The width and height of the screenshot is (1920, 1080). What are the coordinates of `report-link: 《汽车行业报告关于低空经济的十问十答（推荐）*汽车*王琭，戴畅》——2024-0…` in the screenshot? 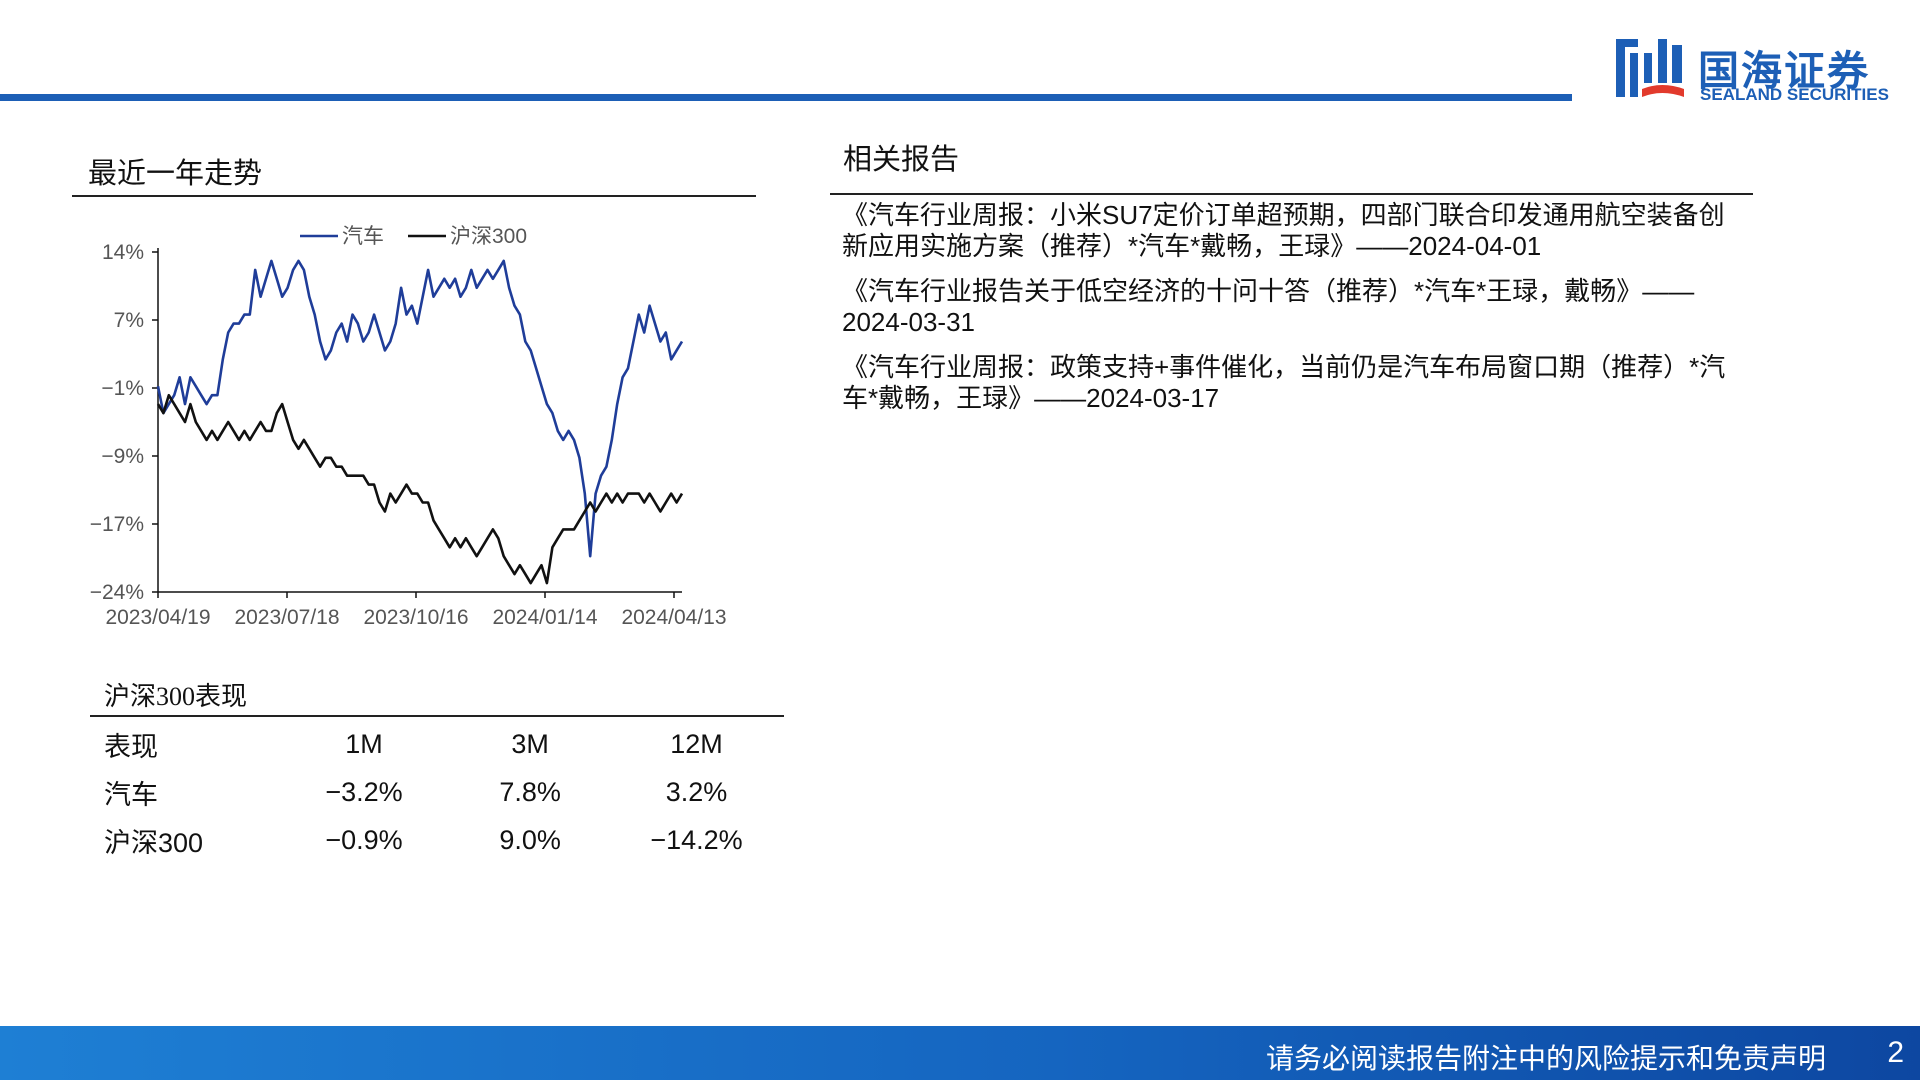 It's located at (1268, 306).